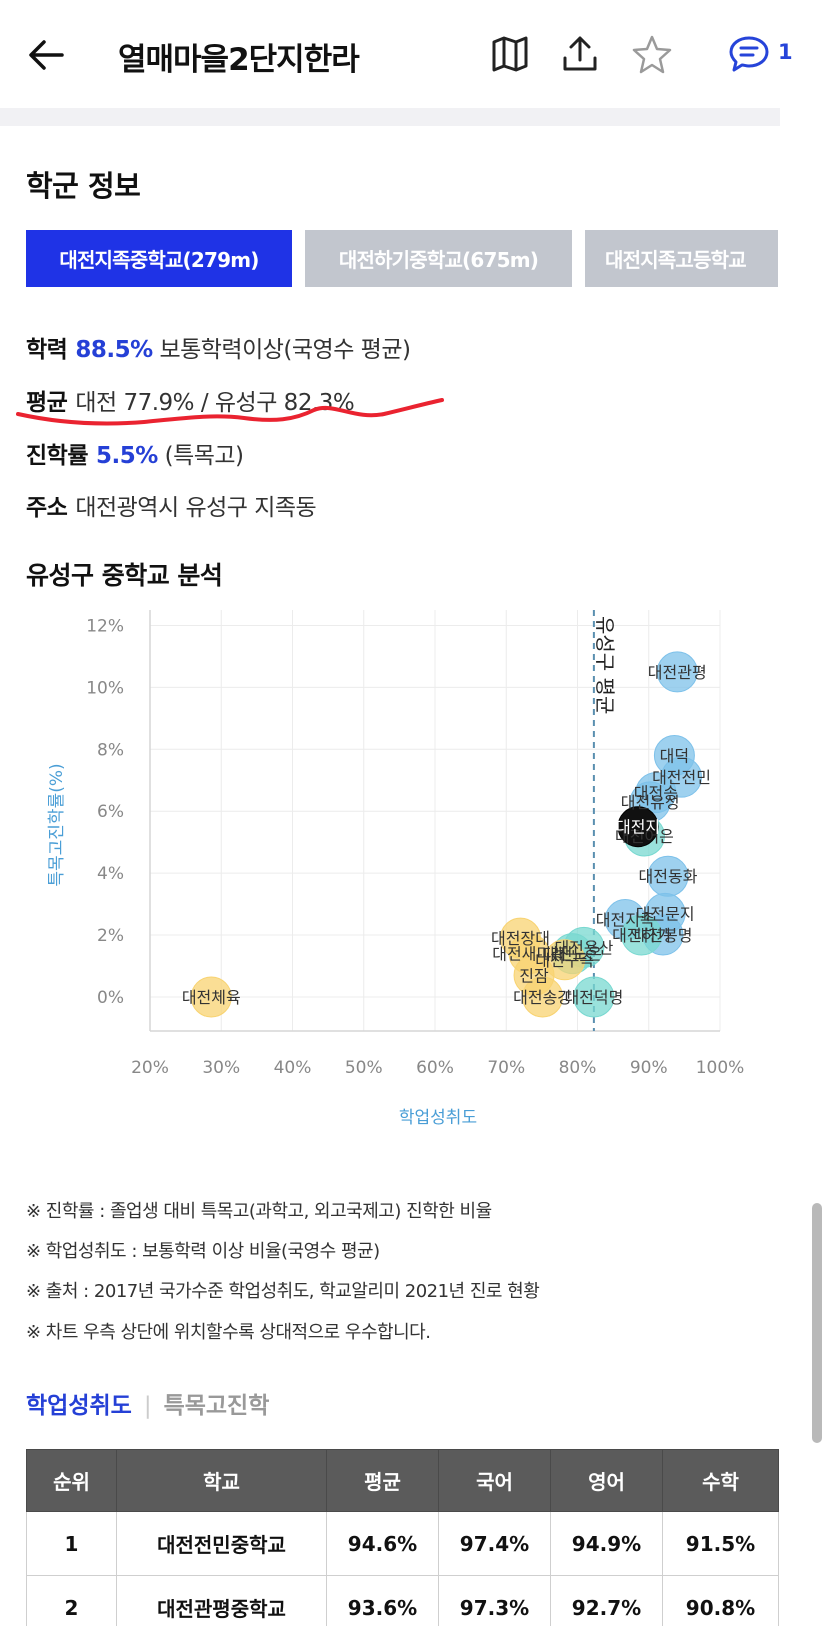  What do you see at coordinates (656, 793) in the screenshot?
I see `data-point-label: 대전송` at bounding box center [656, 793].